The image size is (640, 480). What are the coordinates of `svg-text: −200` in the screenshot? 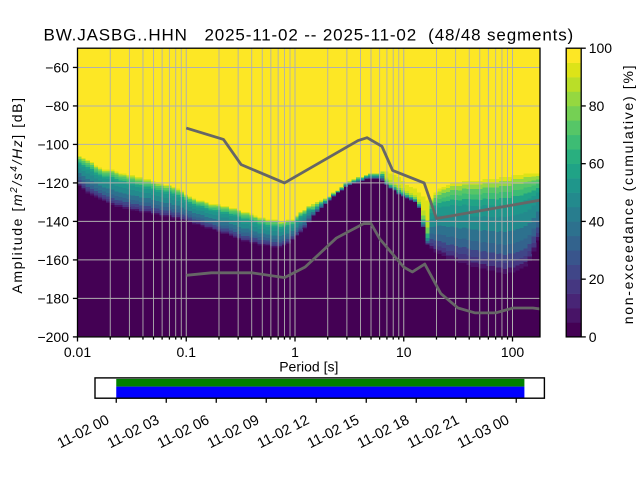 It's located at (53, 337).